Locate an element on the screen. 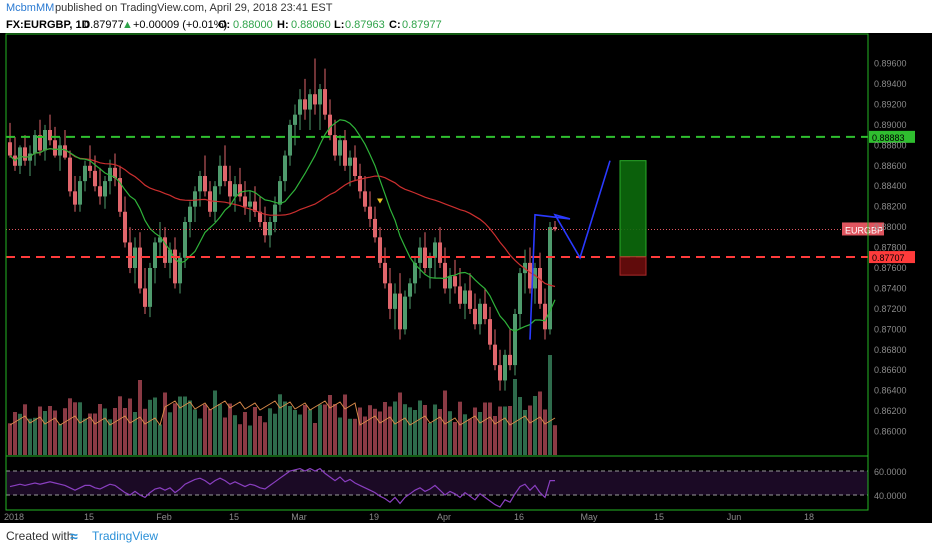  close-label: C: is located at coordinates (395, 25).